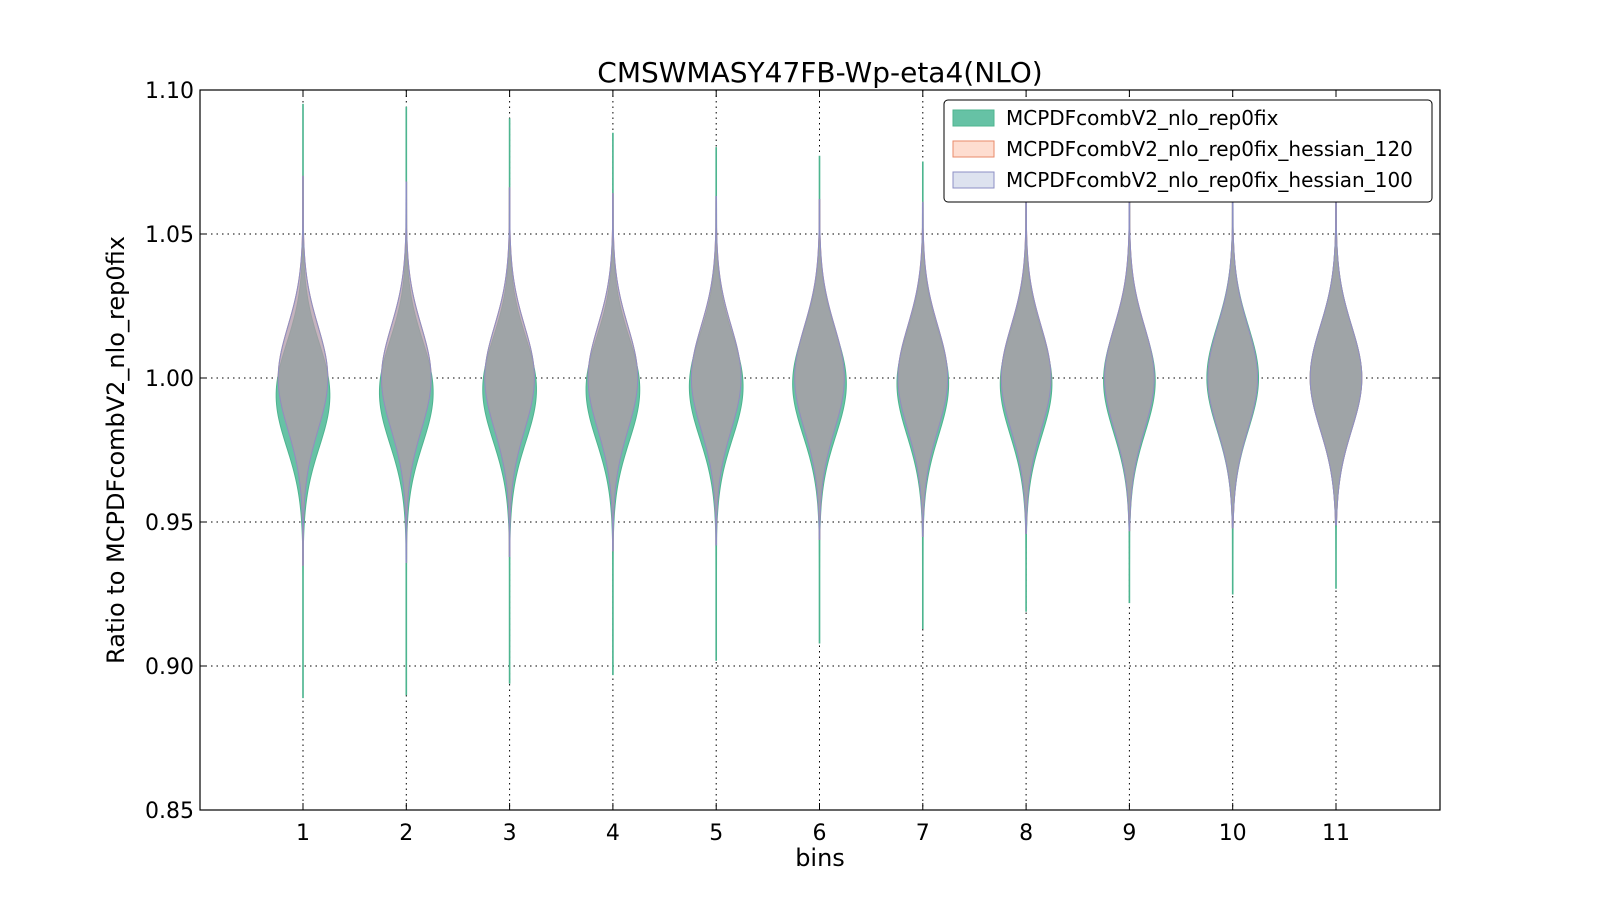  Describe the element at coordinates (169, 91) in the screenshot. I see `y-tick-label: 1.10` at that location.